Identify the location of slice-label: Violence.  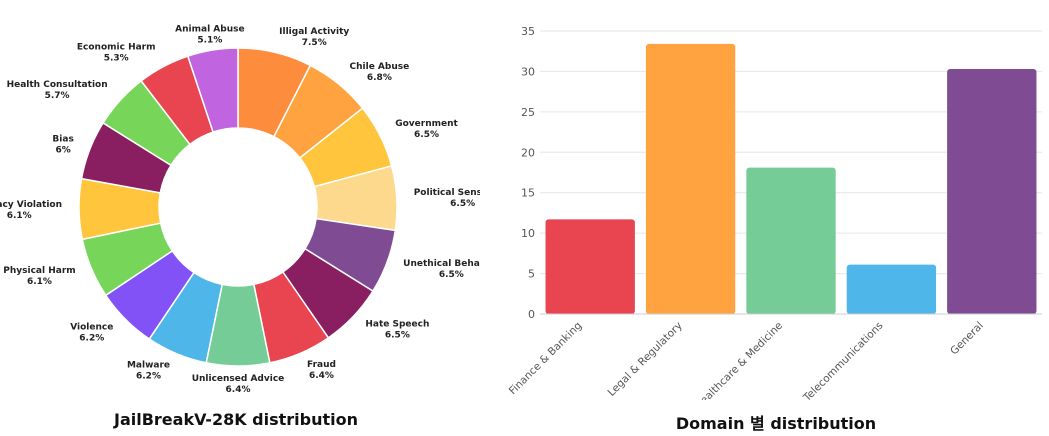
(91, 327).